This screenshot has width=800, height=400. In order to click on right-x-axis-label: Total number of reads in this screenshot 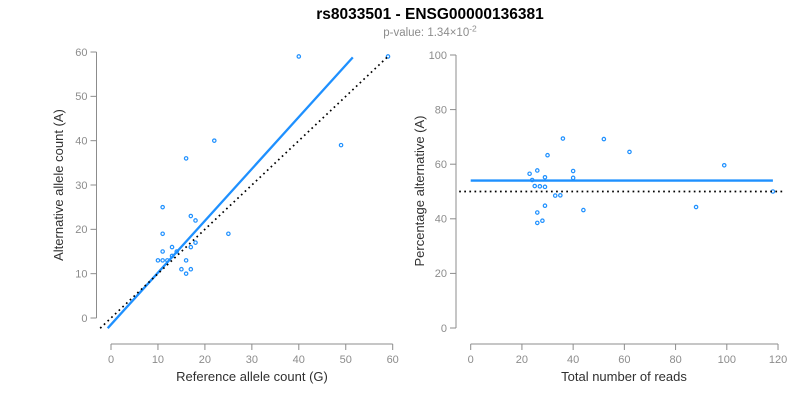, I will do `click(624, 376)`.